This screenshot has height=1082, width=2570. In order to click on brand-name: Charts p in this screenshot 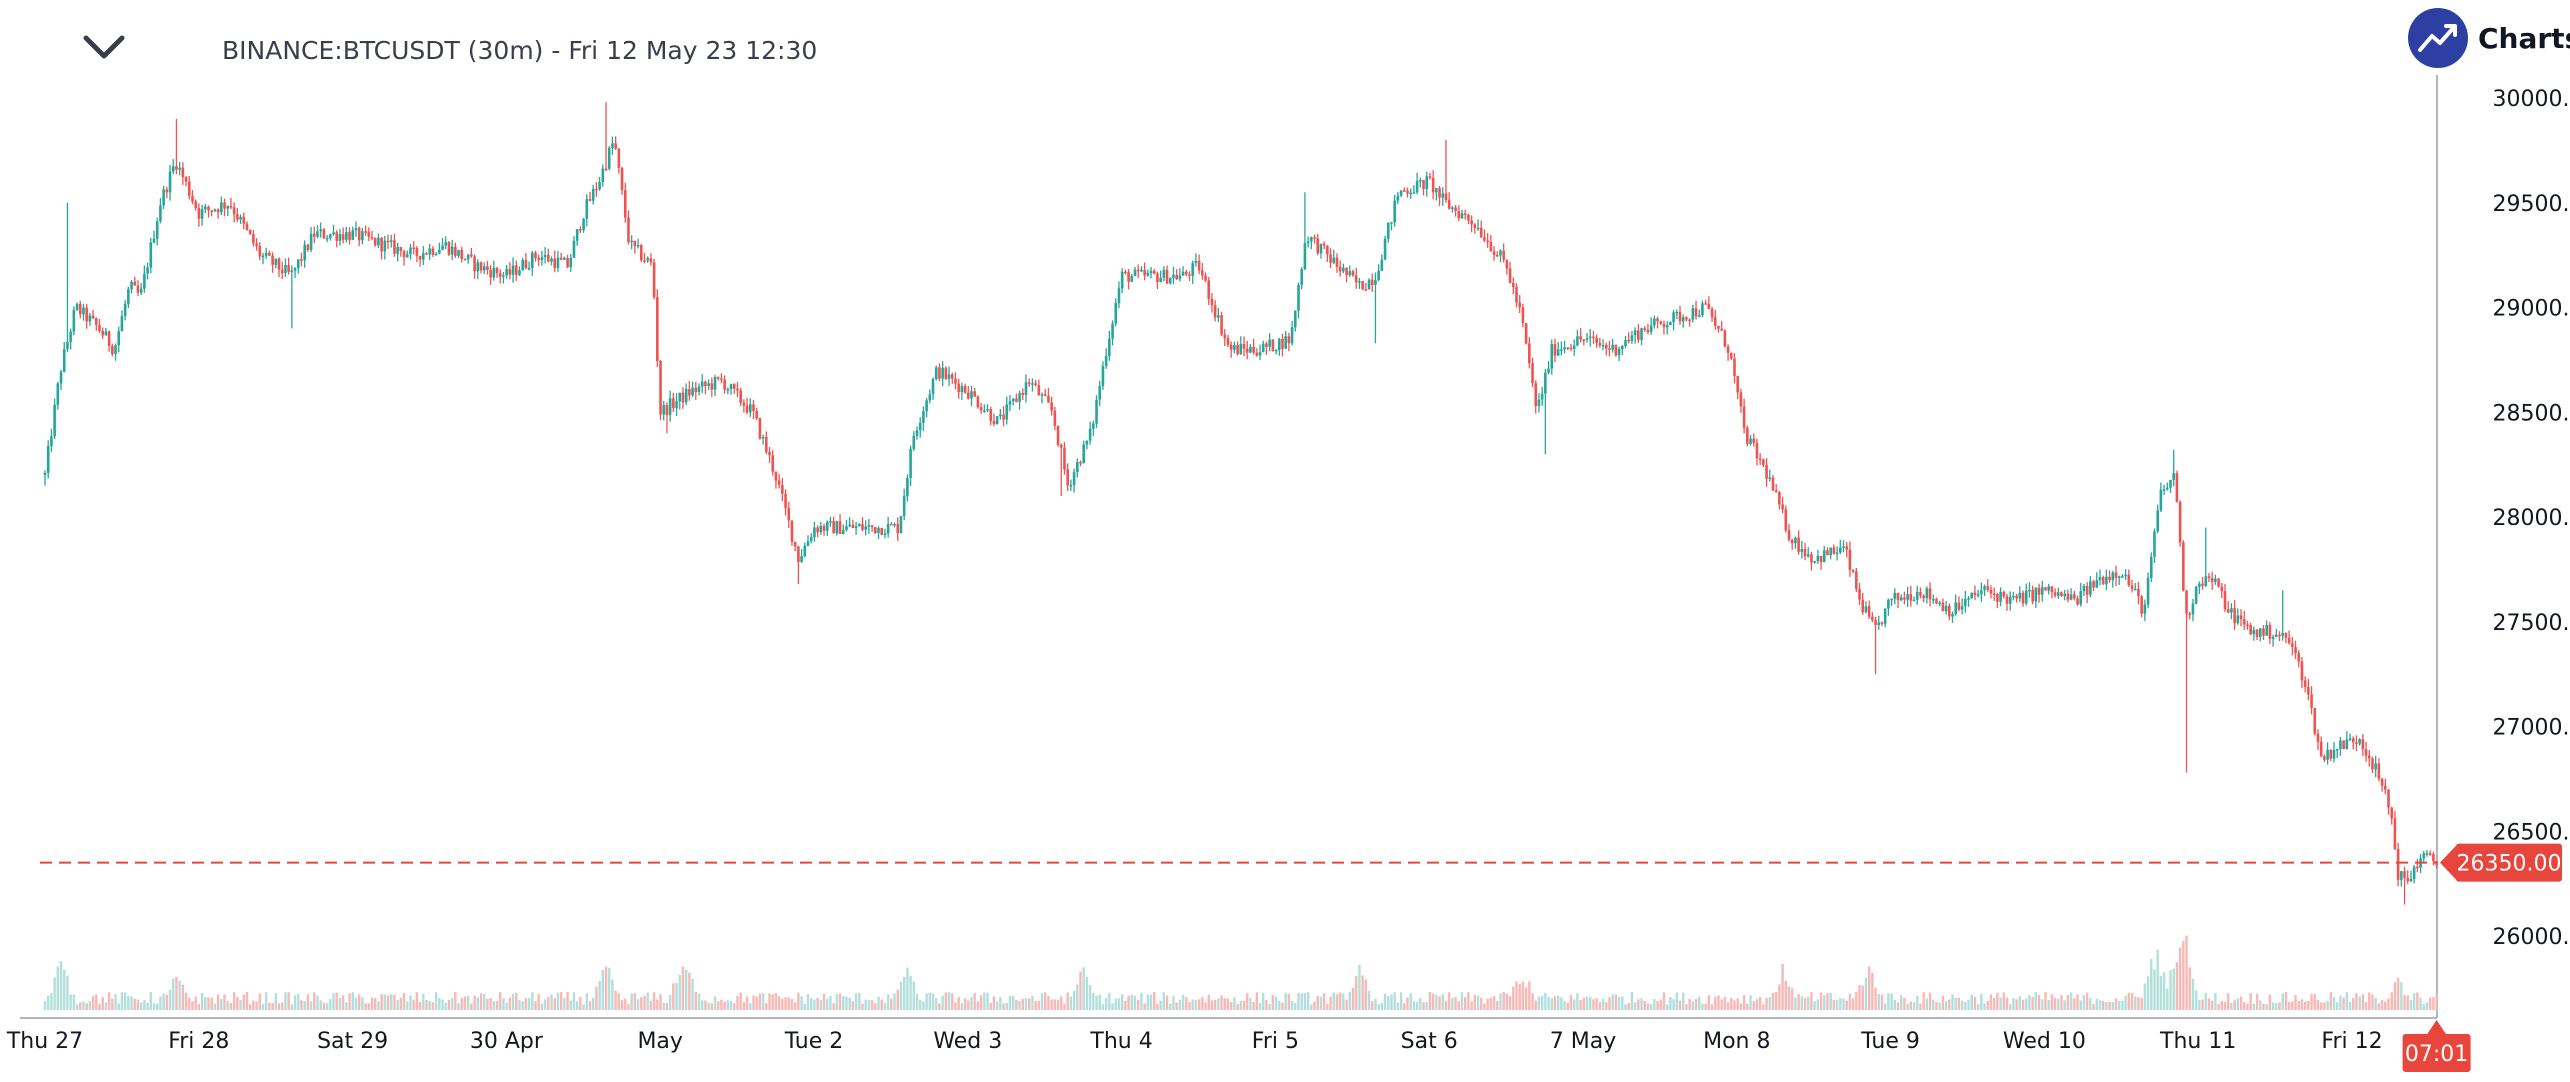, I will do `click(2524, 38)`.